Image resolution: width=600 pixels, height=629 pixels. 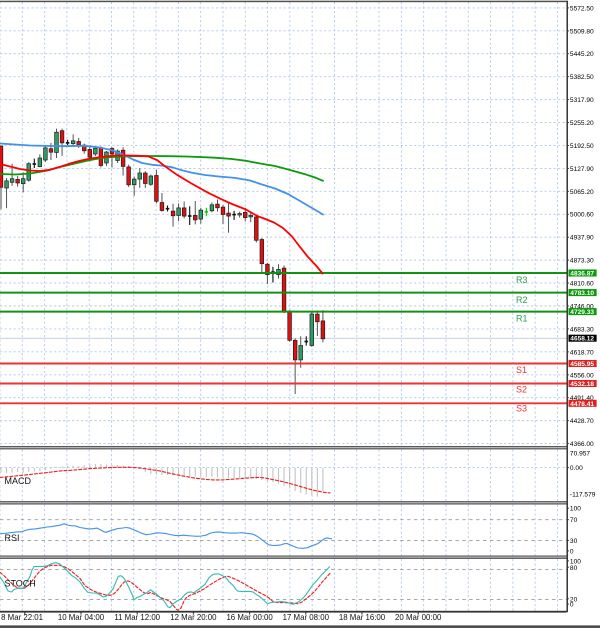 What do you see at coordinates (582, 398) in the screenshot?
I see `svg-text: 4491.40` at bounding box center [582, 398].